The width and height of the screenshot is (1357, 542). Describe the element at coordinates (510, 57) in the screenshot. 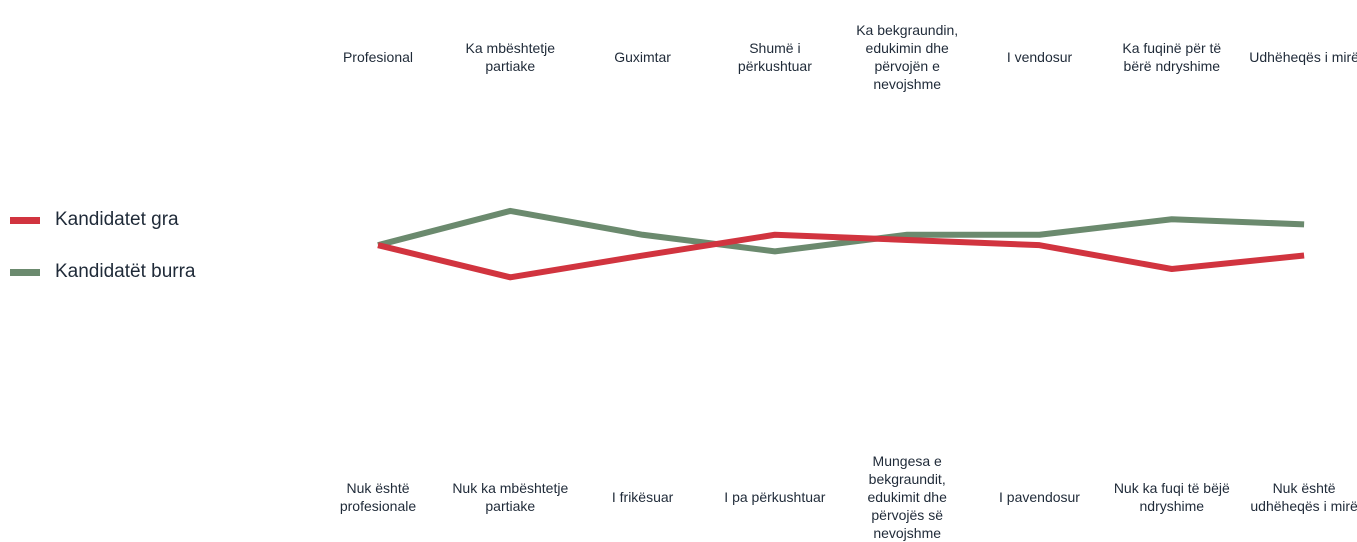

I see `top-label: Ka mbështetje partiake` at that location.